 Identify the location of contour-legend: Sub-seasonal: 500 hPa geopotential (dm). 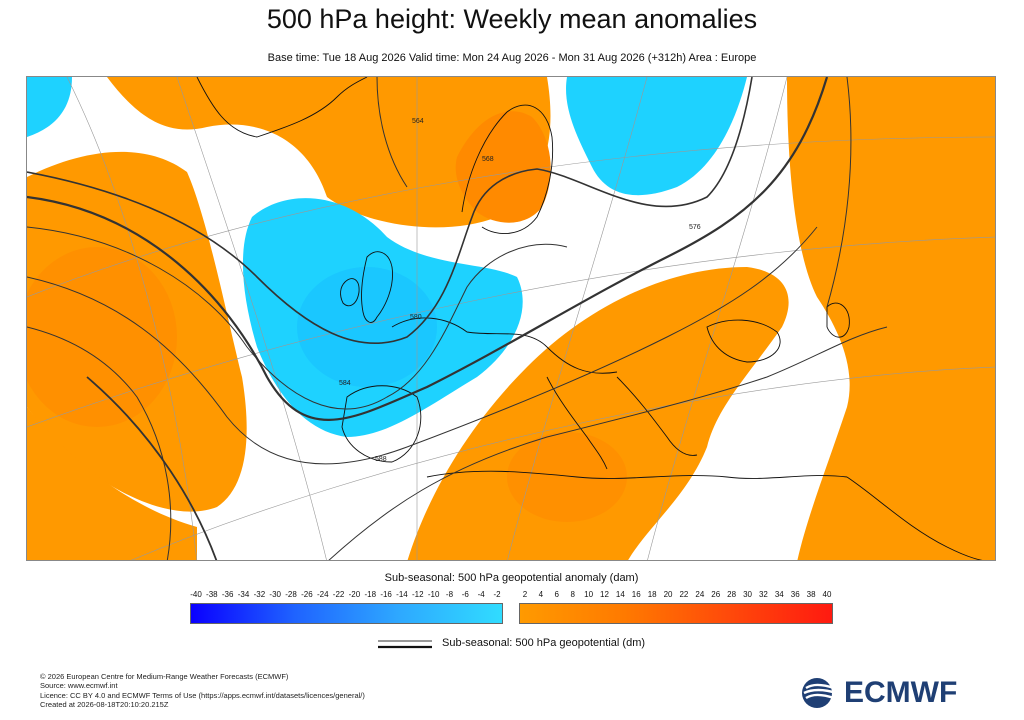
(511, 644).